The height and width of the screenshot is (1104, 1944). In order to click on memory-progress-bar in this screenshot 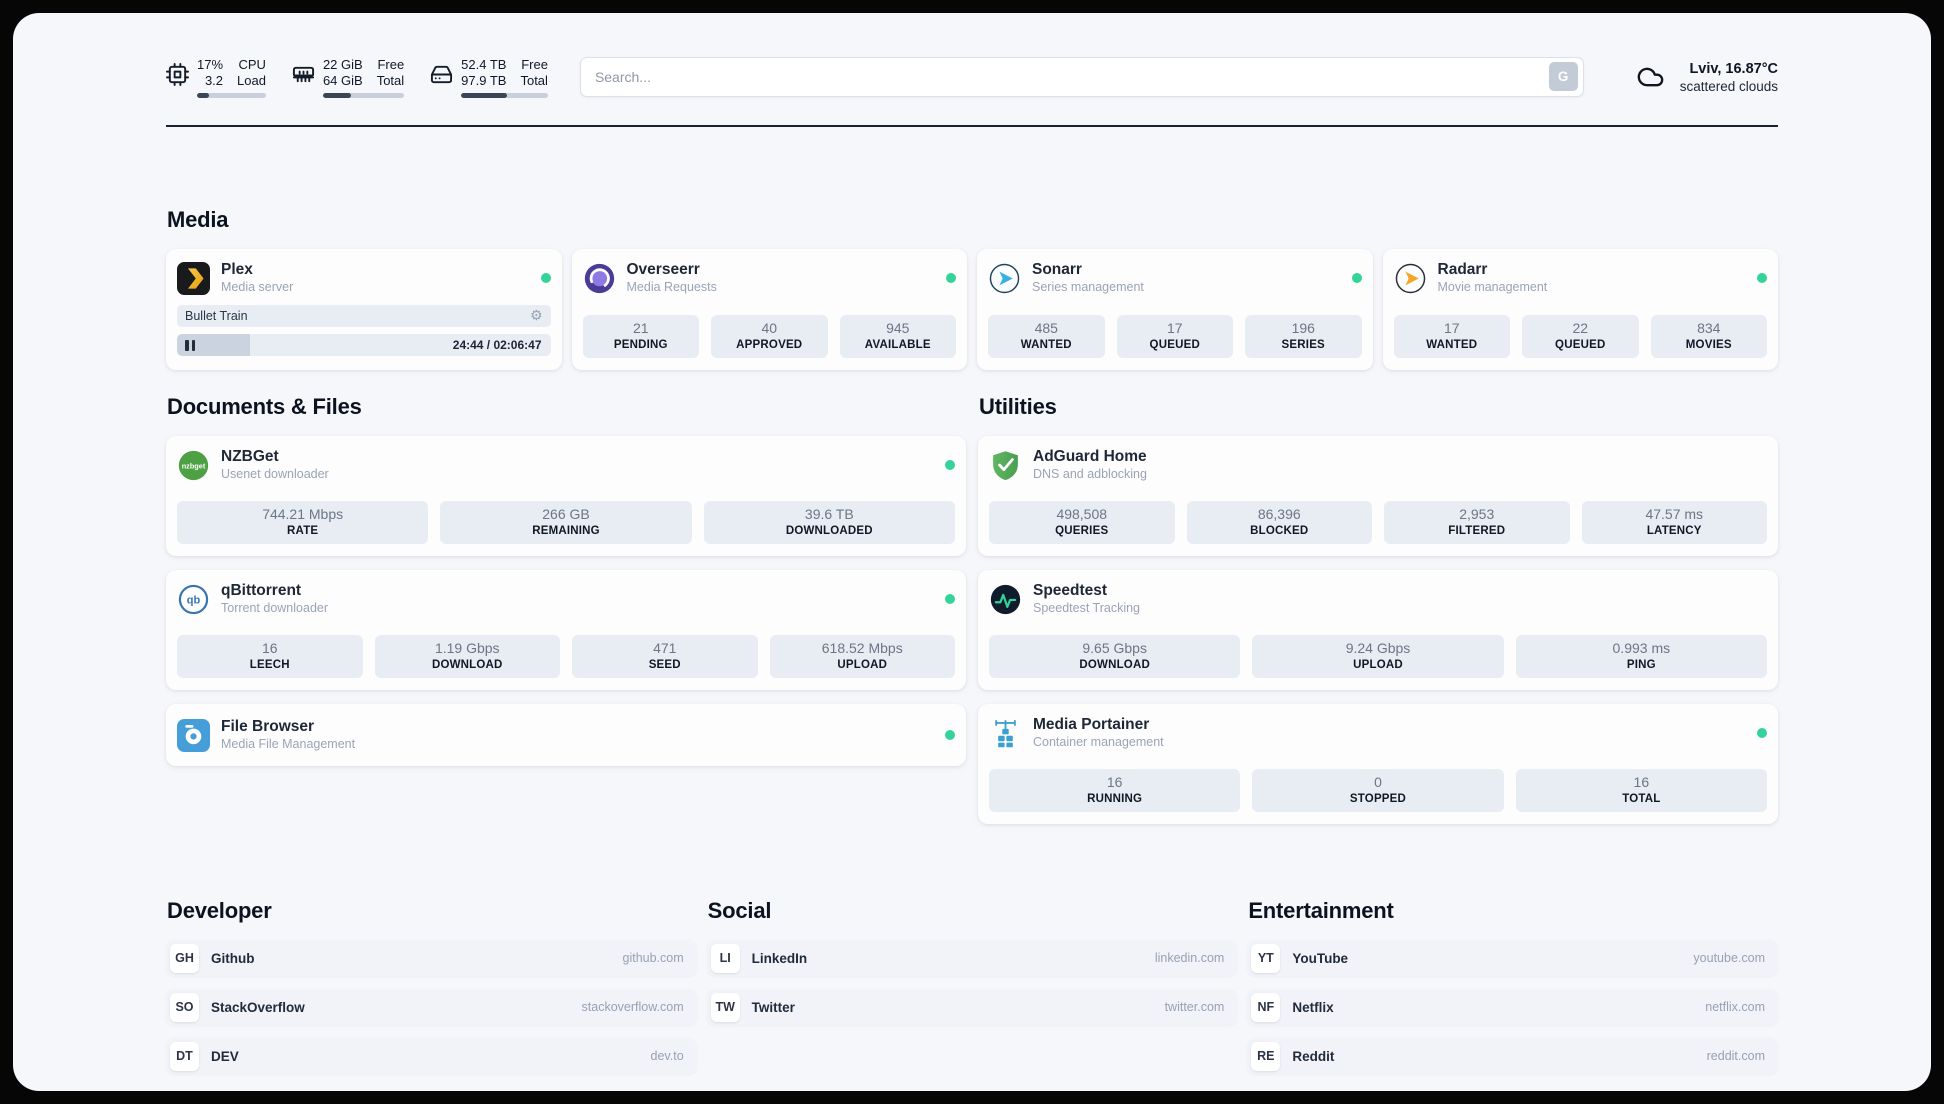, I will do `click(363, 95)`.